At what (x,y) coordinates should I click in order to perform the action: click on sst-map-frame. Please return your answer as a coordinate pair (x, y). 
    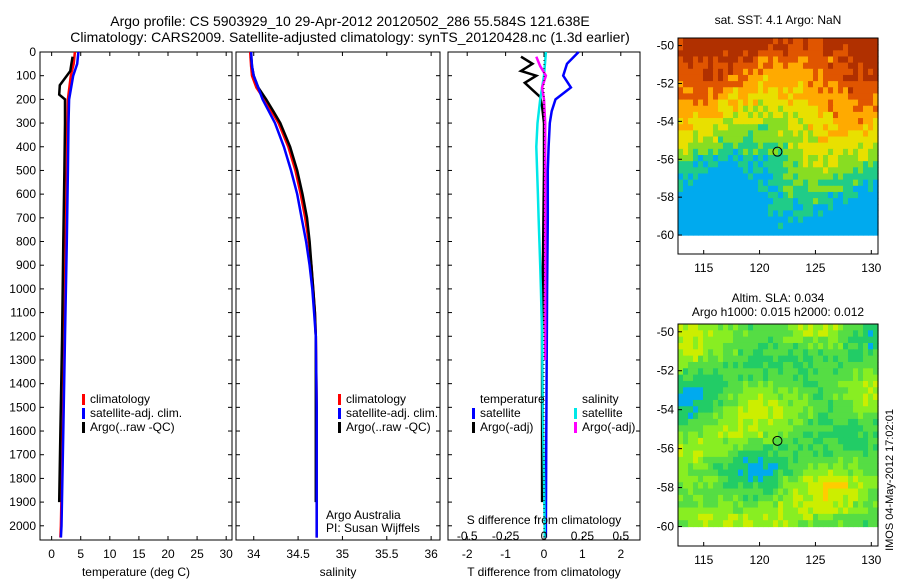
    Looking at the image, I should click on (778, 146).